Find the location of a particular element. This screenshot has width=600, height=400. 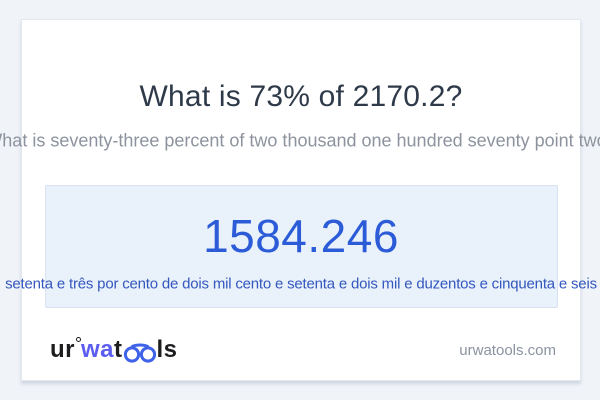

logo-segment-t: t is located at coordinates (118, 349).